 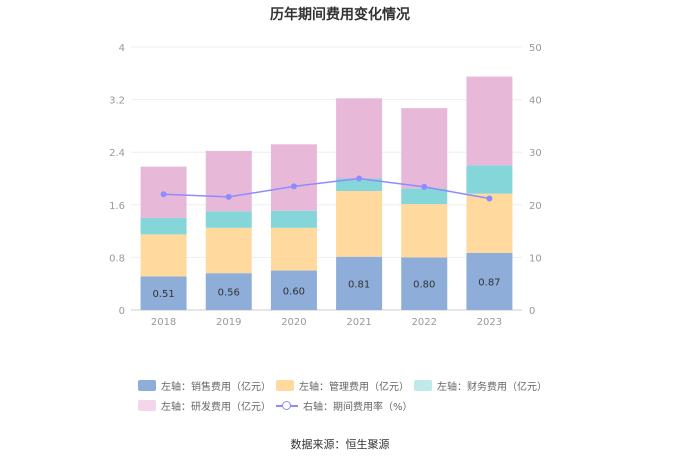 I want to click on y-left-tick-label: 2.4, so click(x=117, y=153).